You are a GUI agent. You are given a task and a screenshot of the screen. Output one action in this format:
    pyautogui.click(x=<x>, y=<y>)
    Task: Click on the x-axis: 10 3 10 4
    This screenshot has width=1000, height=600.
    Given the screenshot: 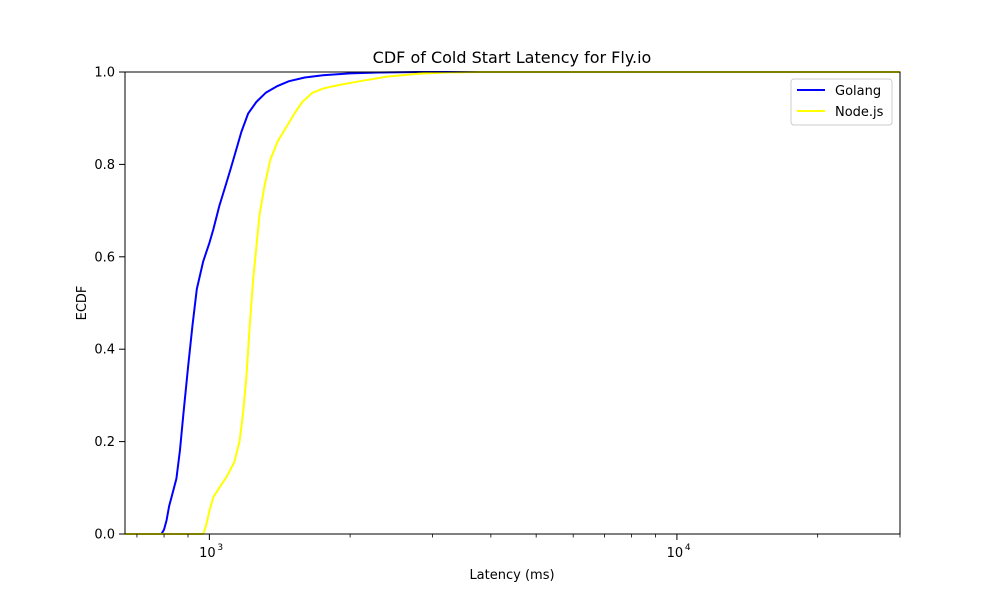 What is the action you would take?
    pyautogui.click(x=518, y=547)
    